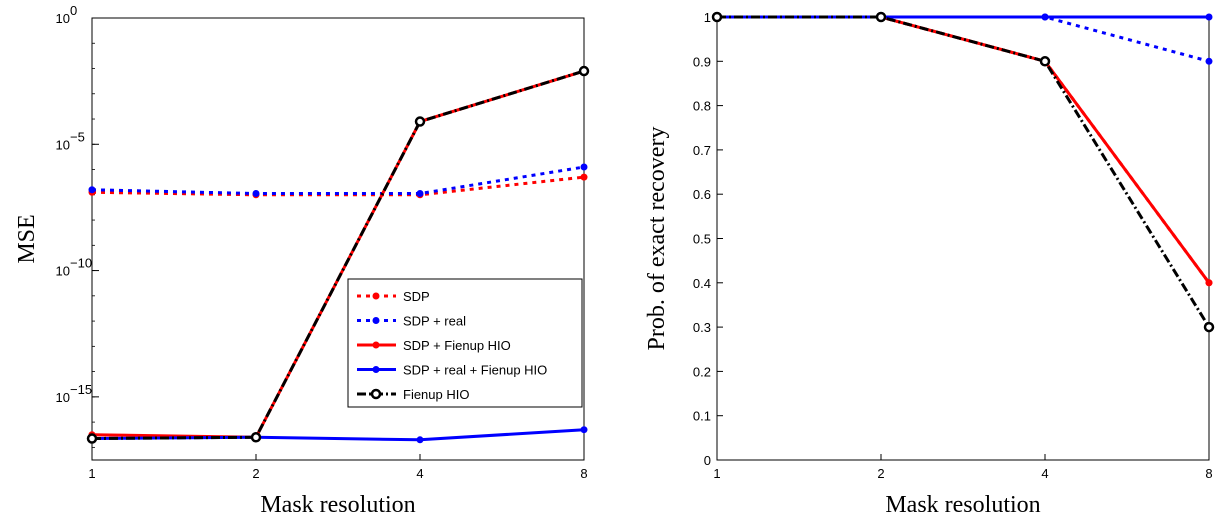 This screenshot has height=524, width=1225. I want to click on recovery-ytick-label: 0.6, so click(702, 194).